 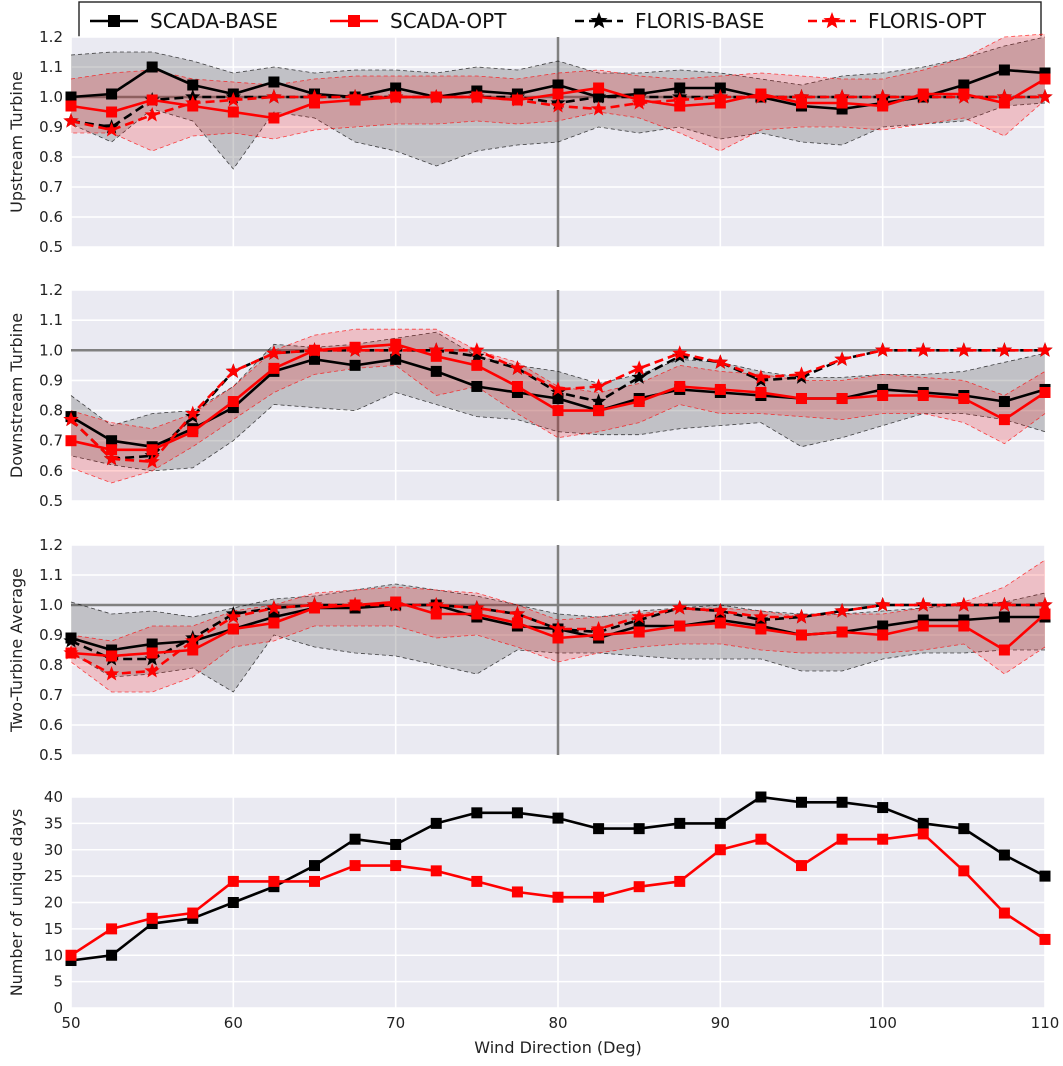 I want to click on y-tick-label: 35, so click(x=53, y=823).